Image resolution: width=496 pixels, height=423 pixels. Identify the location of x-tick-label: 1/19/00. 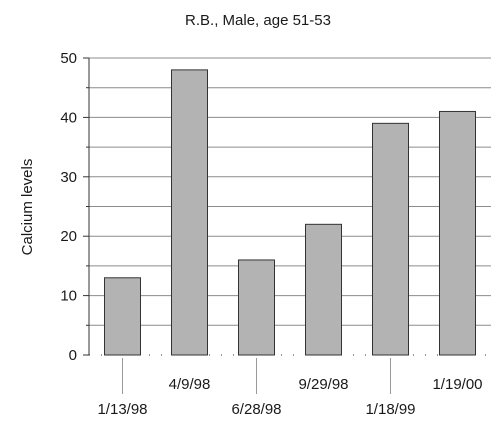
(457, 384).